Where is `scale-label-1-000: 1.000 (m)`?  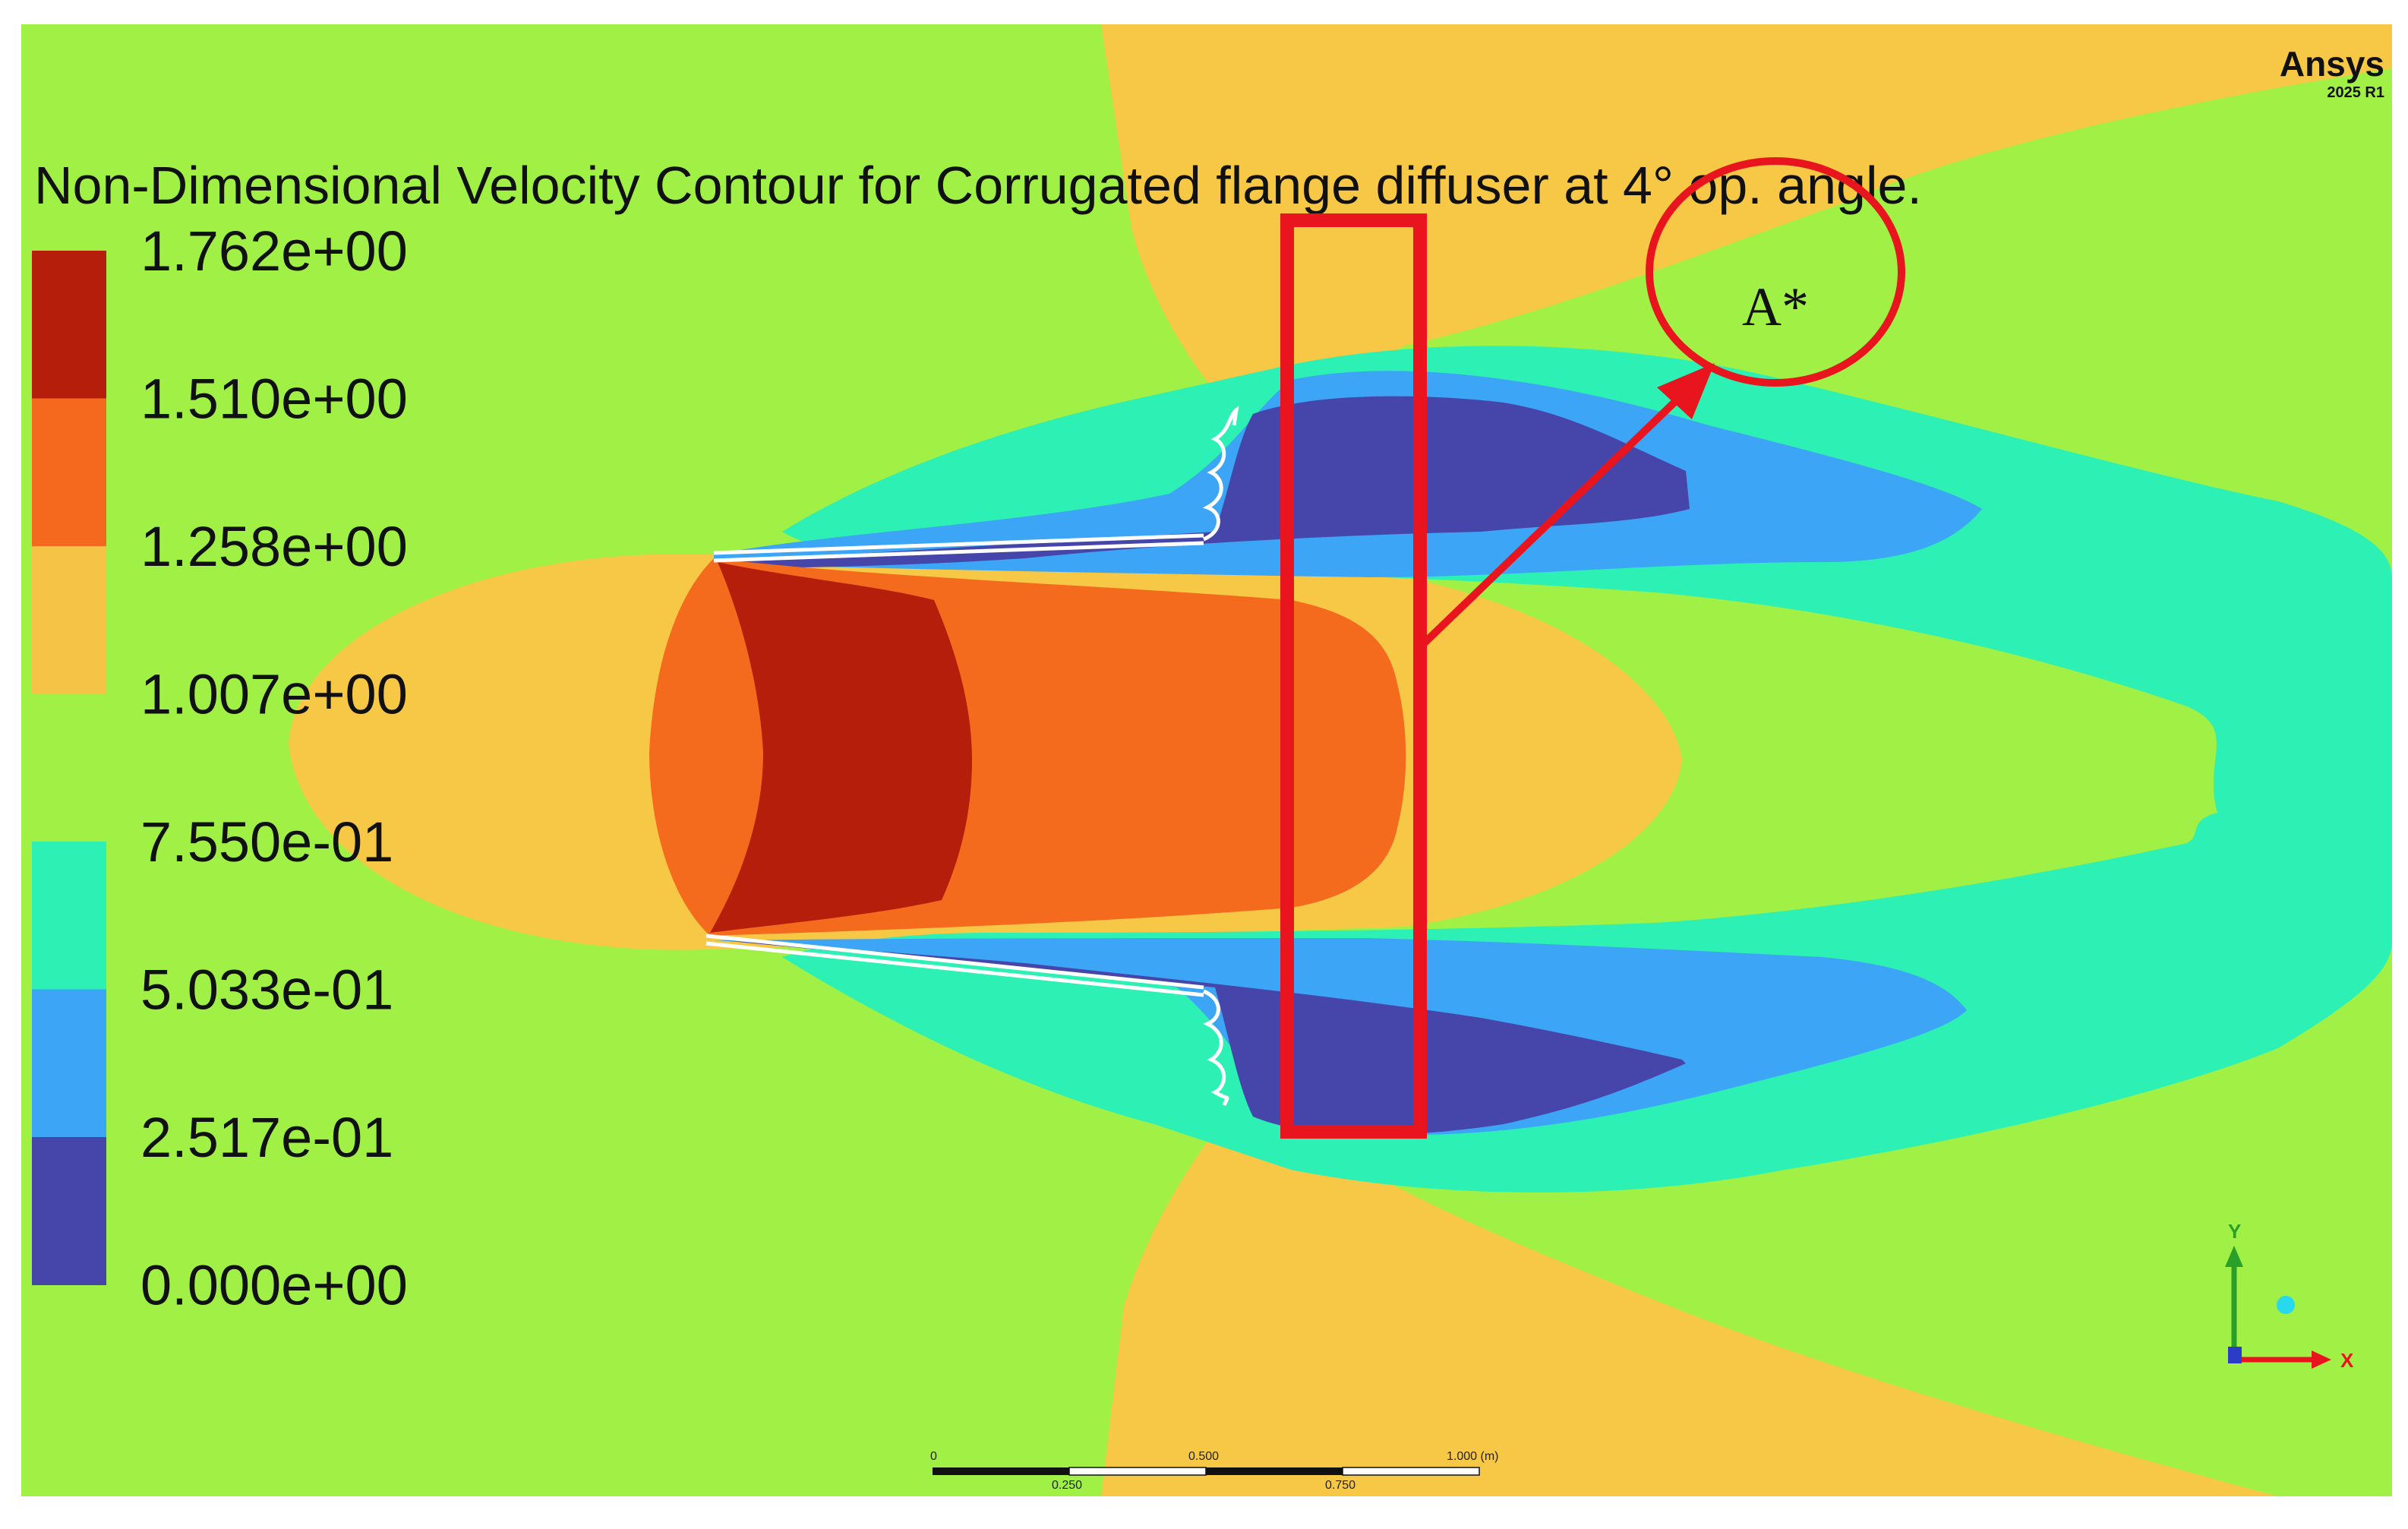 scale-label-1-000: 1.000 (m) is located at coordinates (1472, 1456).